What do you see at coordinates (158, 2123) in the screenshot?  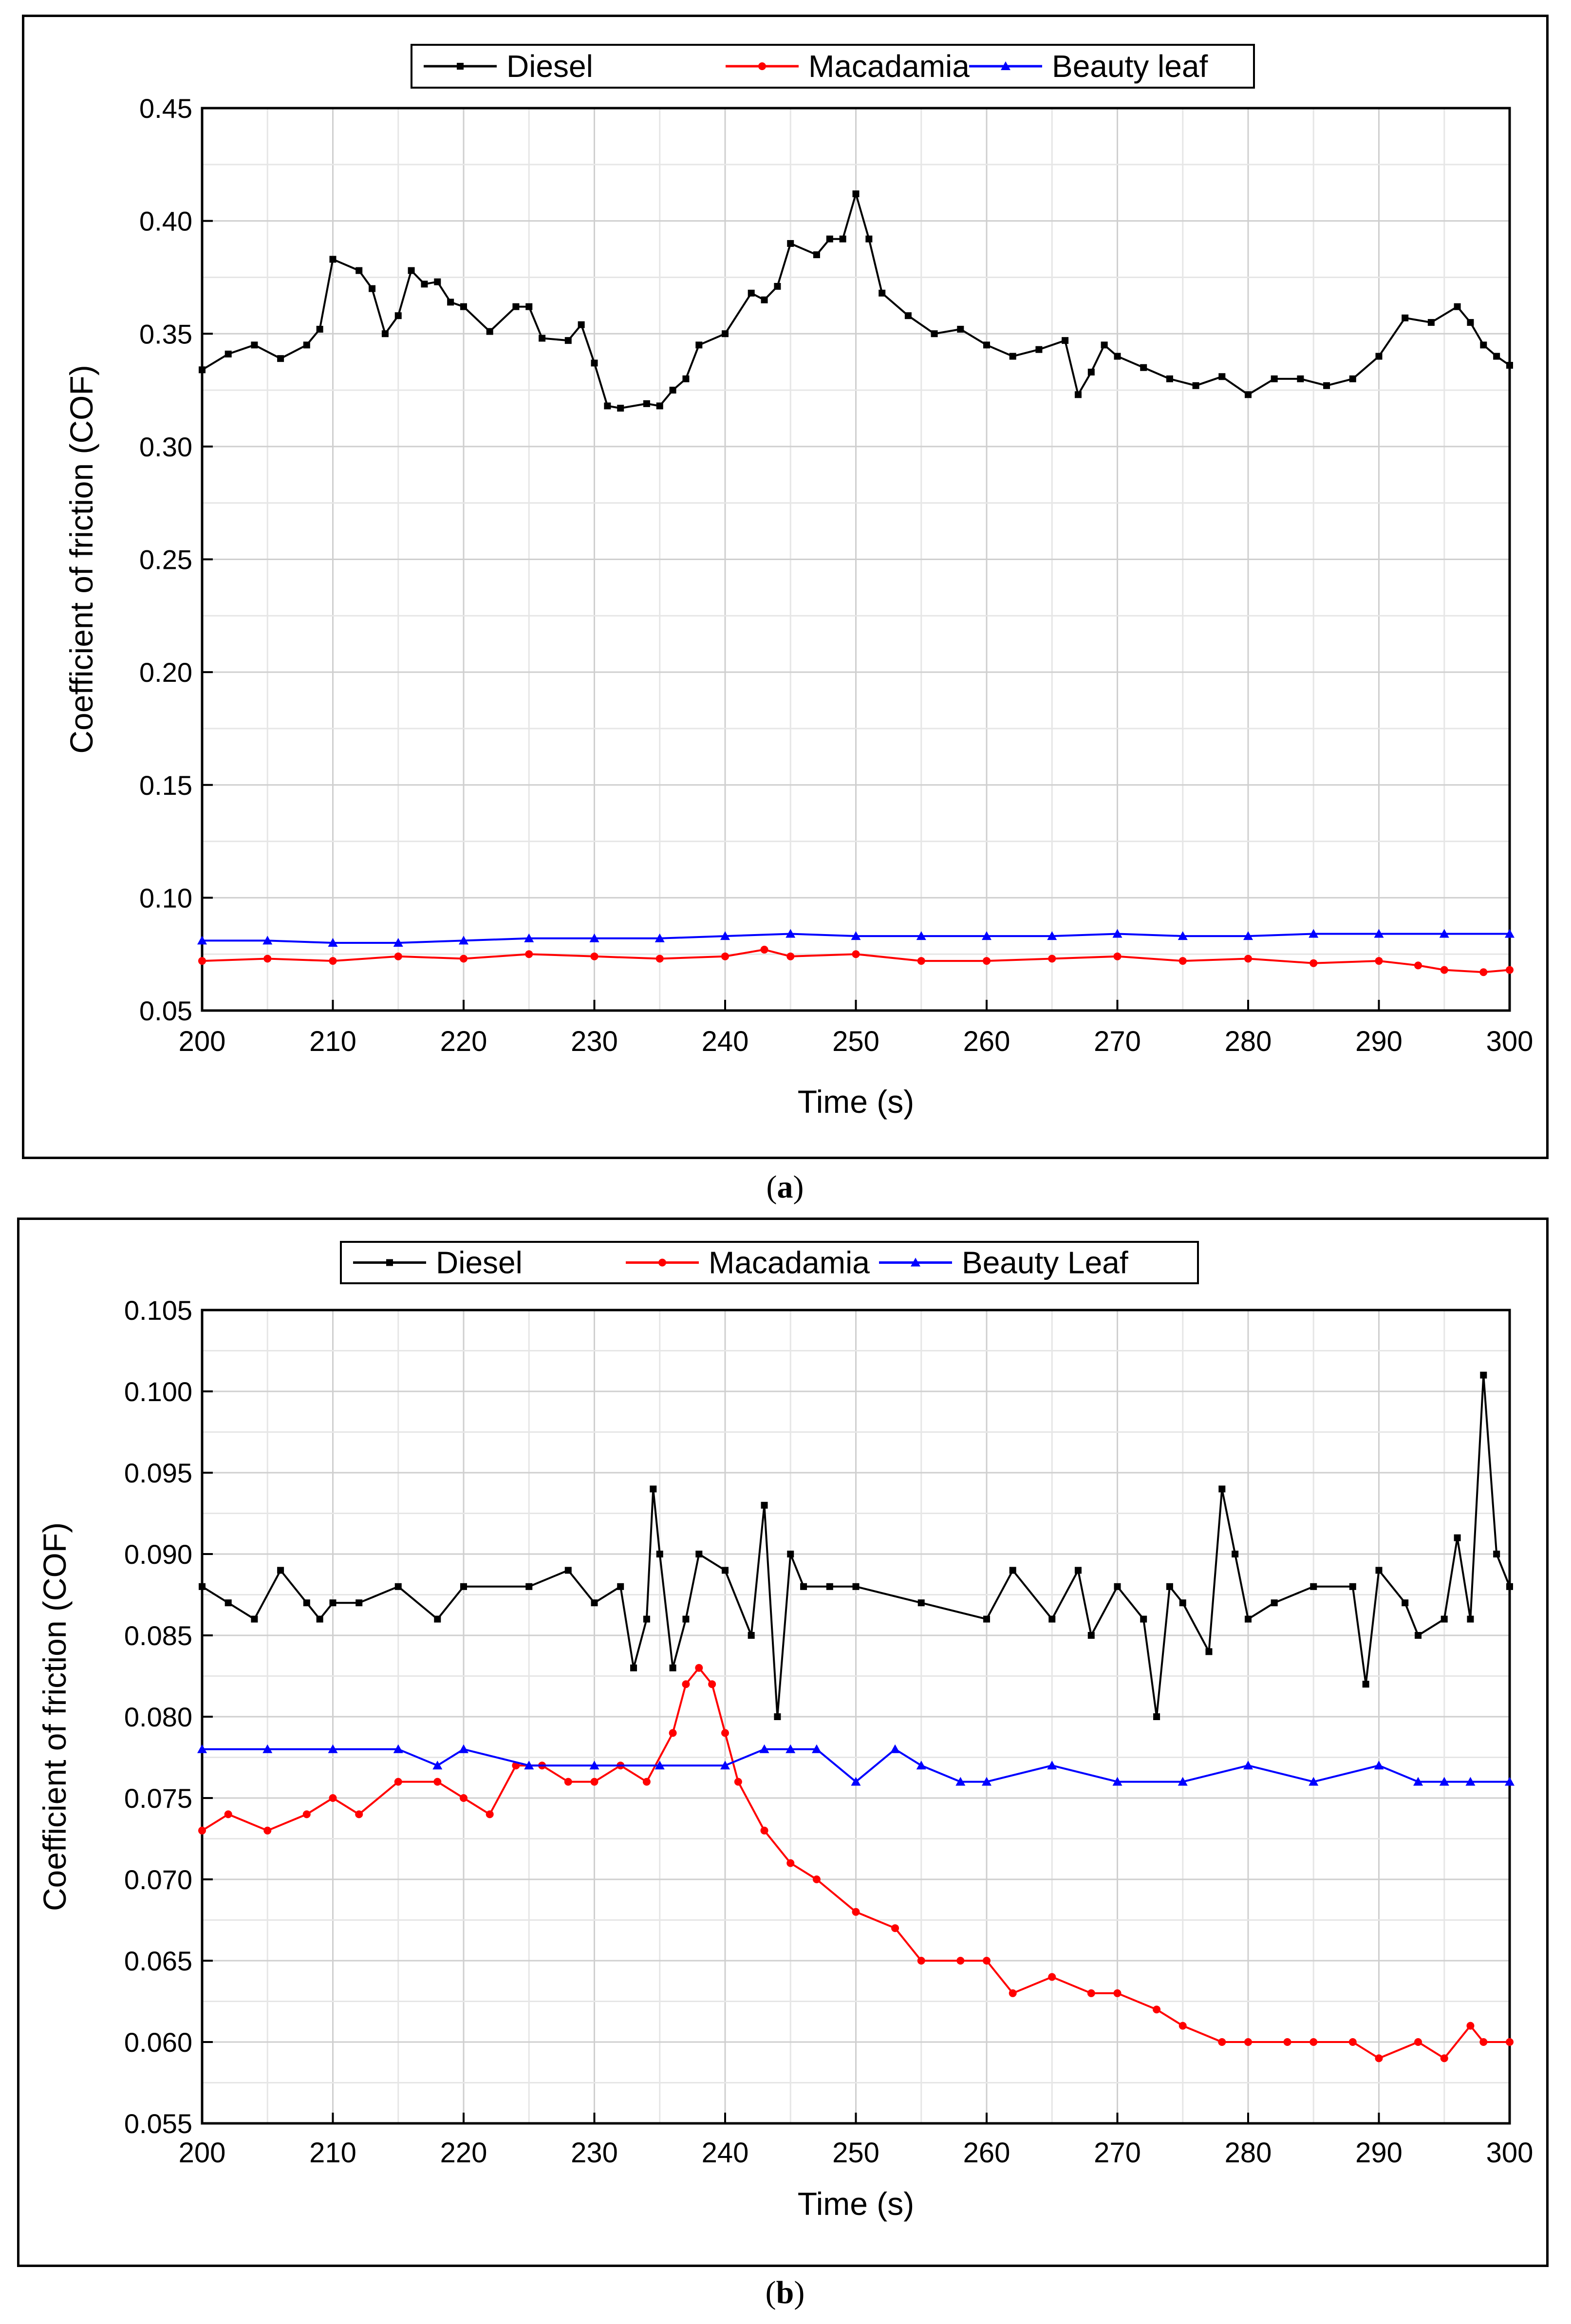 I see `panel-b-y-tick-label: 0.055` at bounding box center [158, 2123].